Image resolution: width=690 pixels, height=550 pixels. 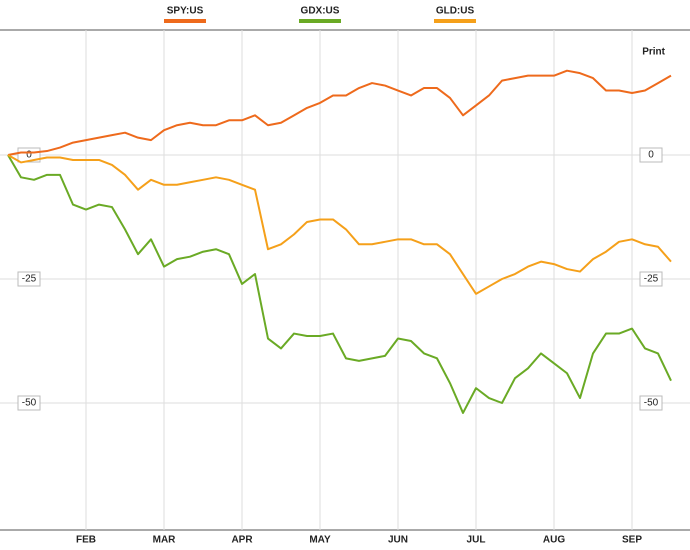 I want to click on x-tick-label: MAY, so click(x=320, y=540).